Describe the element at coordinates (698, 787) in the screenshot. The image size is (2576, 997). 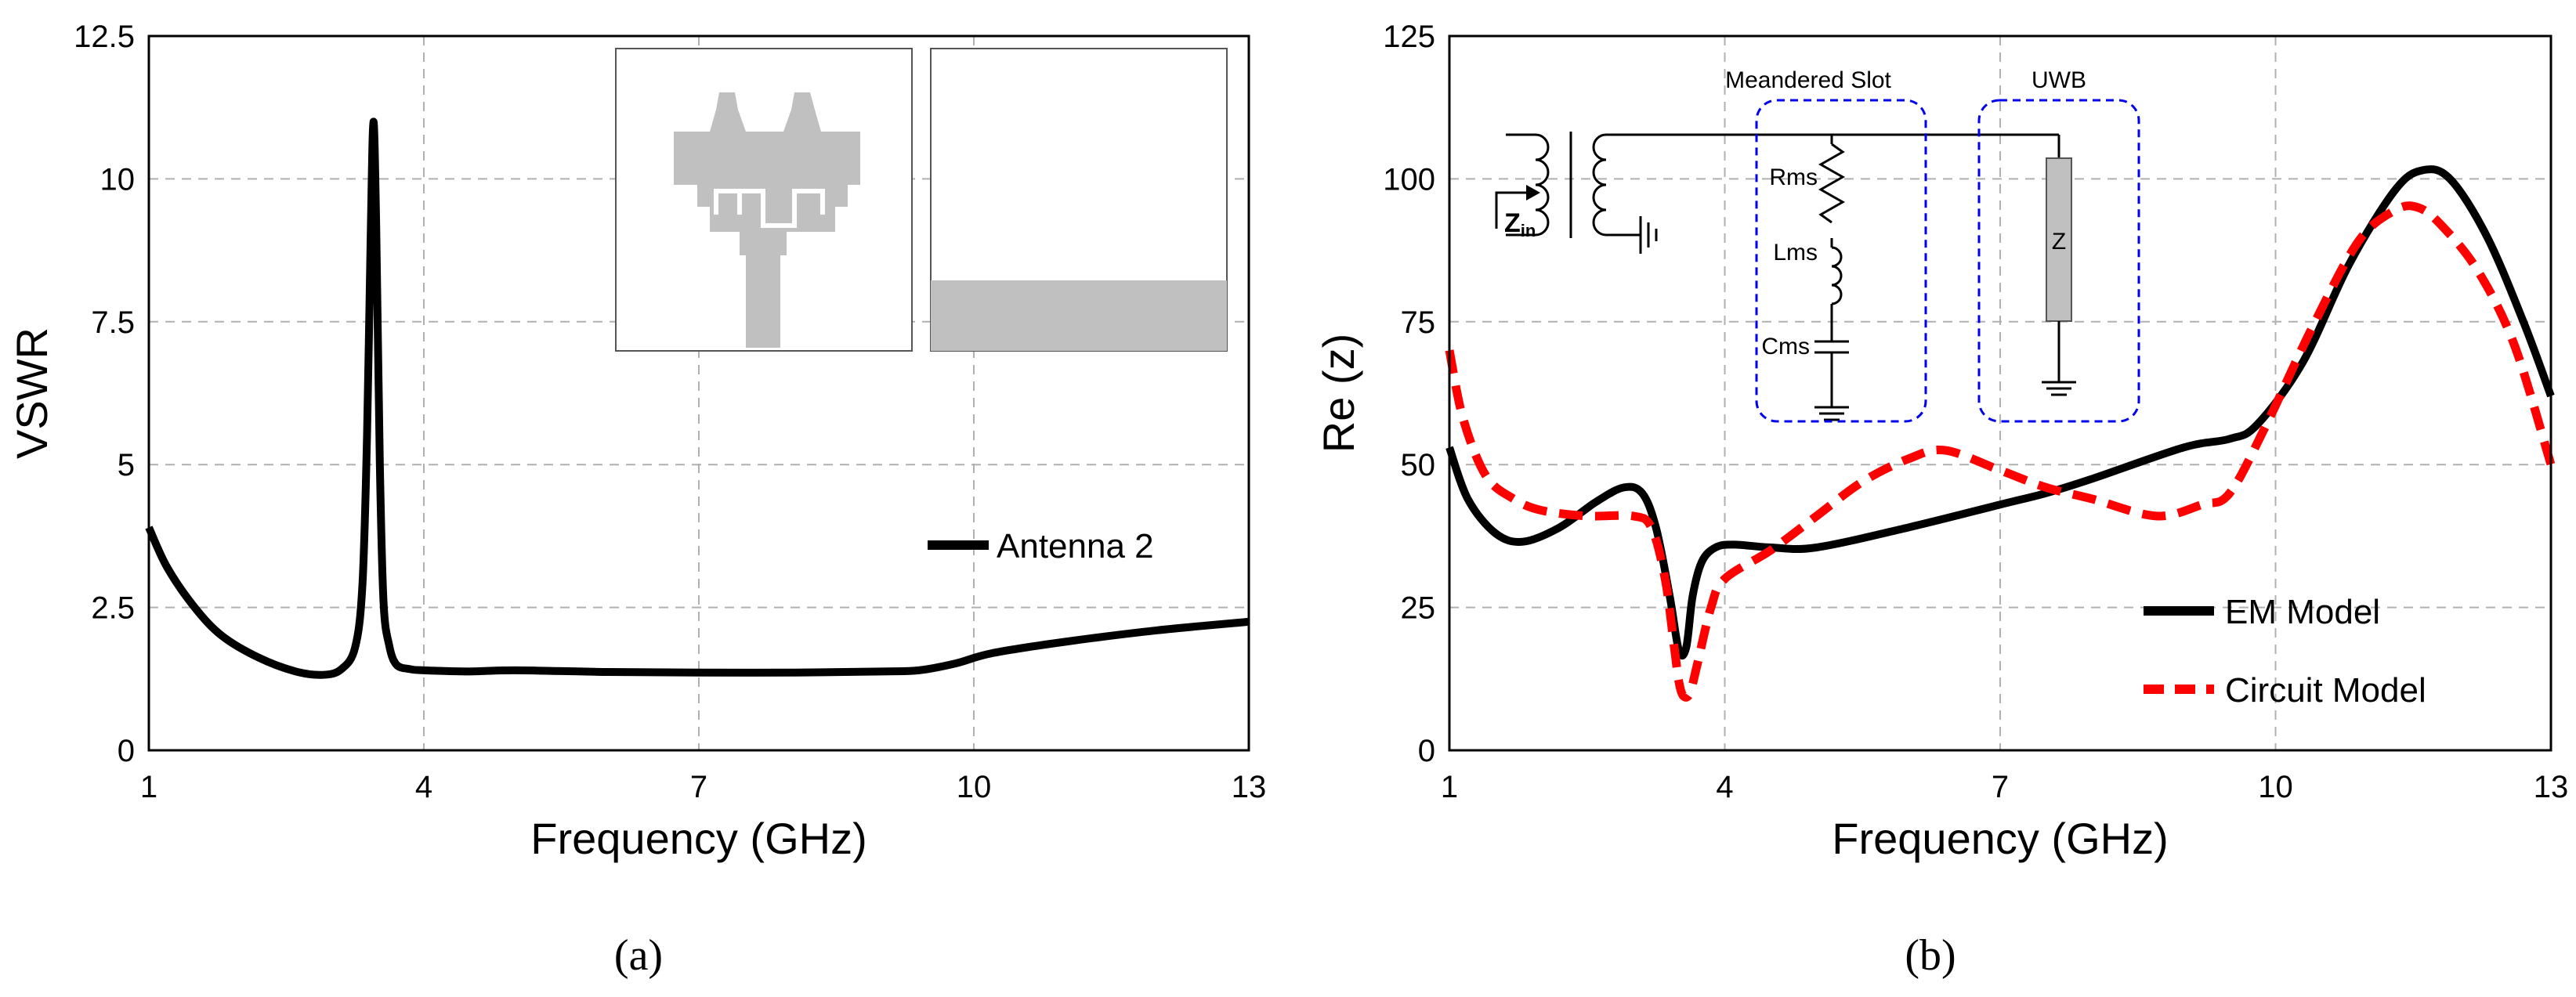
I see `chart-a-xtick-label-2: 7` at that location.